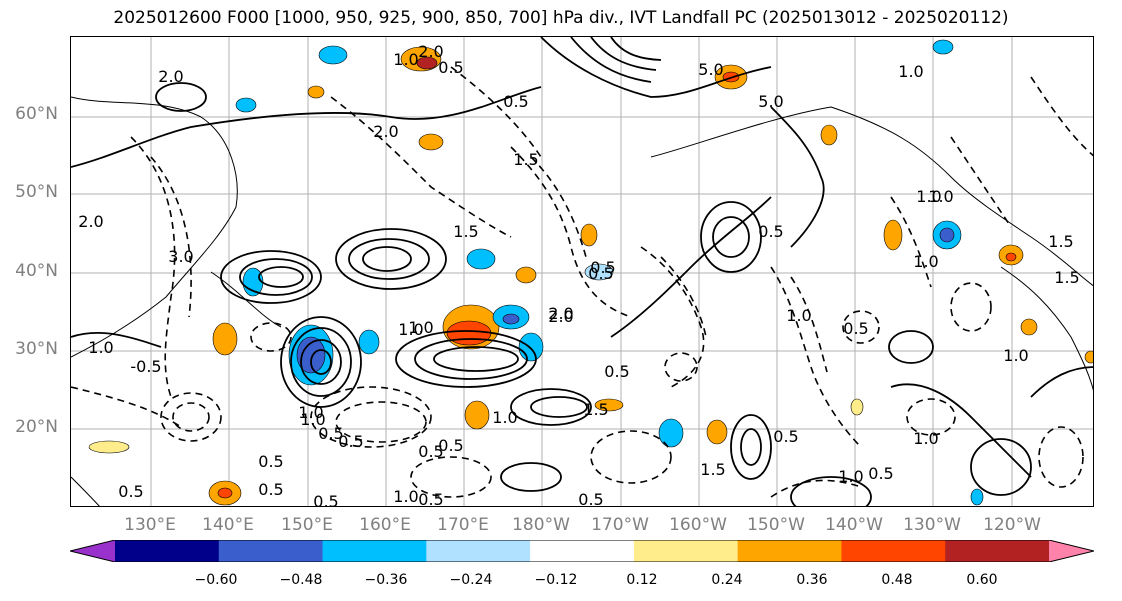 The image size is (1122, 601). What do you see at coordinates (307, 525) in the screenshot?
I see `lon-label-150e: 150°E` at bounding box center [307, 525].